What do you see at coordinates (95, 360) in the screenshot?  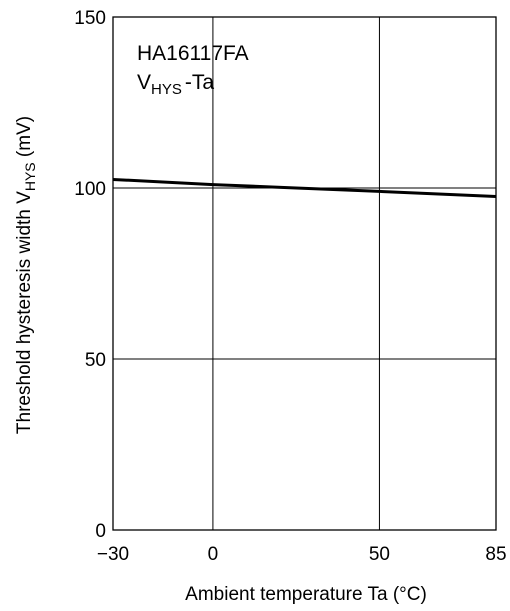 I see `y-tick-label: 50` at bounding box center [95, 360].